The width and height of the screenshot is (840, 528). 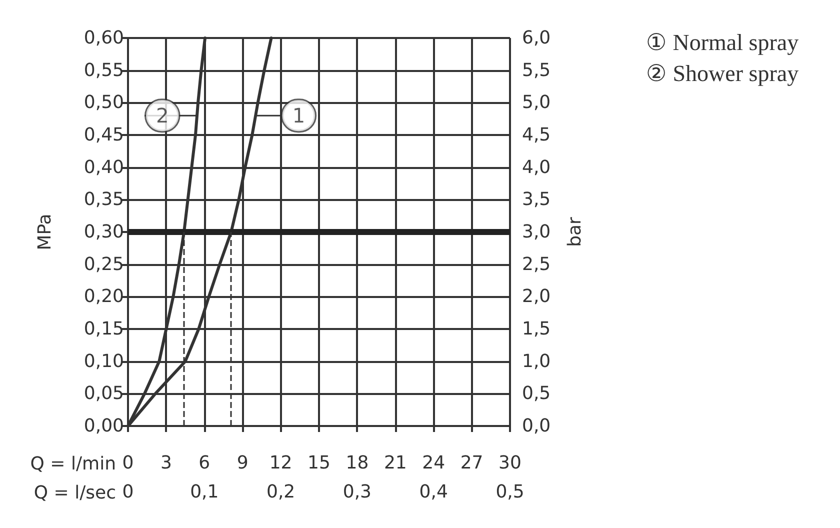 What do you see at coordinates (395, 463) in the screenshot?
I see `x-tick-label: 21` at bounding box center [395, 463].